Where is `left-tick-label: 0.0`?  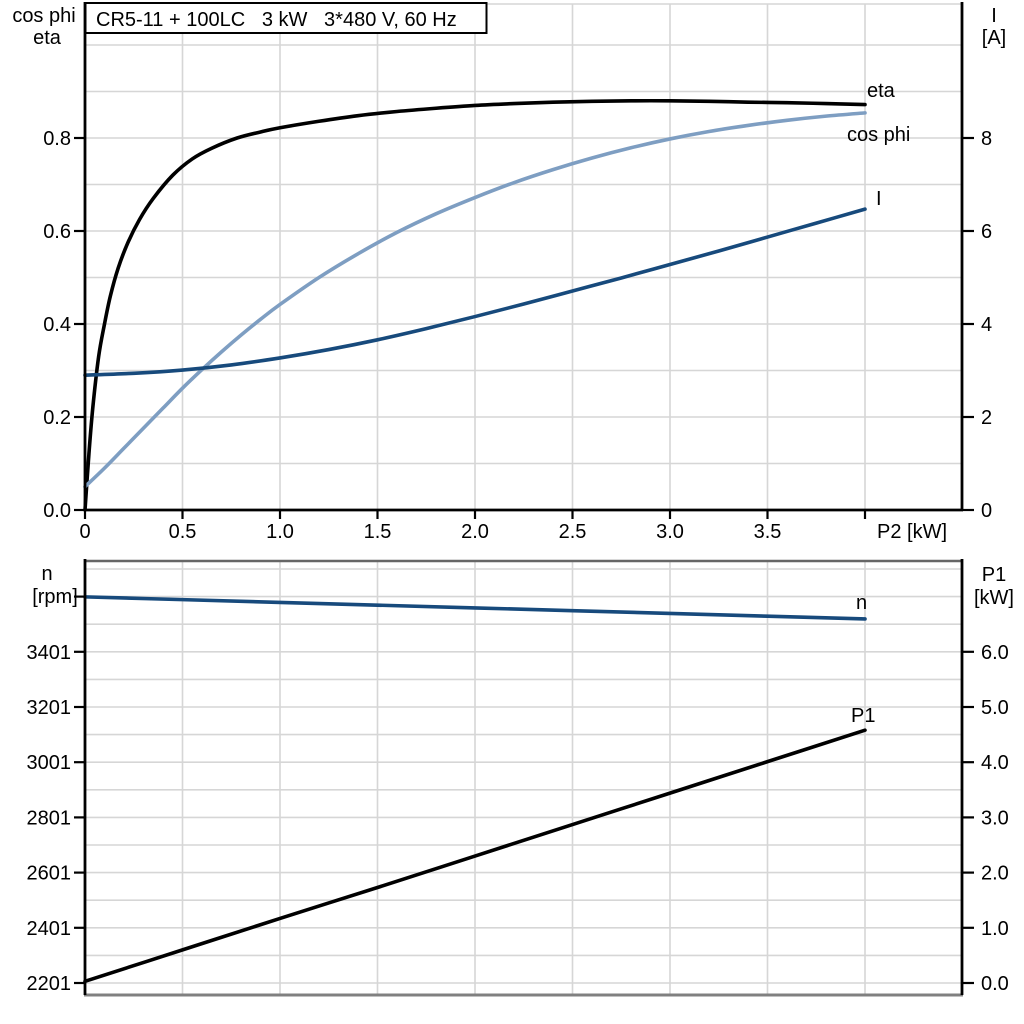 left-tick-label: 0.0 is located at coordinates (57, 511).